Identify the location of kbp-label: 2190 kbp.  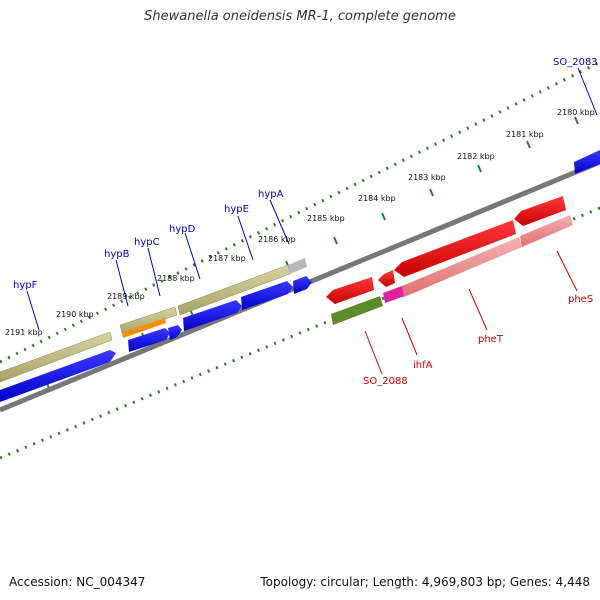
(75, 314).